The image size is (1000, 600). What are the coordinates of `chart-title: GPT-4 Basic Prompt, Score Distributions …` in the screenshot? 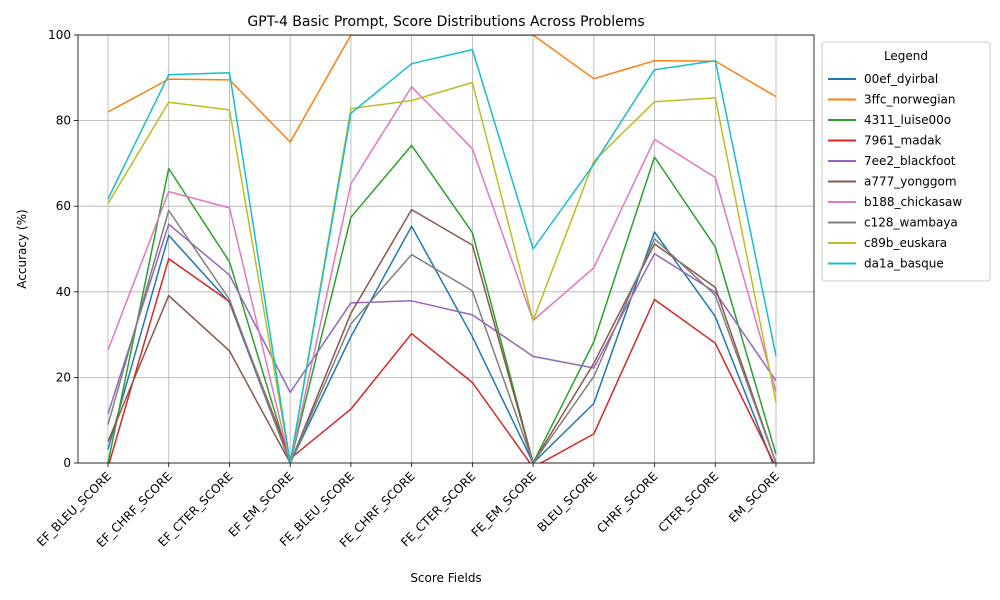 It's located at (445, 22).